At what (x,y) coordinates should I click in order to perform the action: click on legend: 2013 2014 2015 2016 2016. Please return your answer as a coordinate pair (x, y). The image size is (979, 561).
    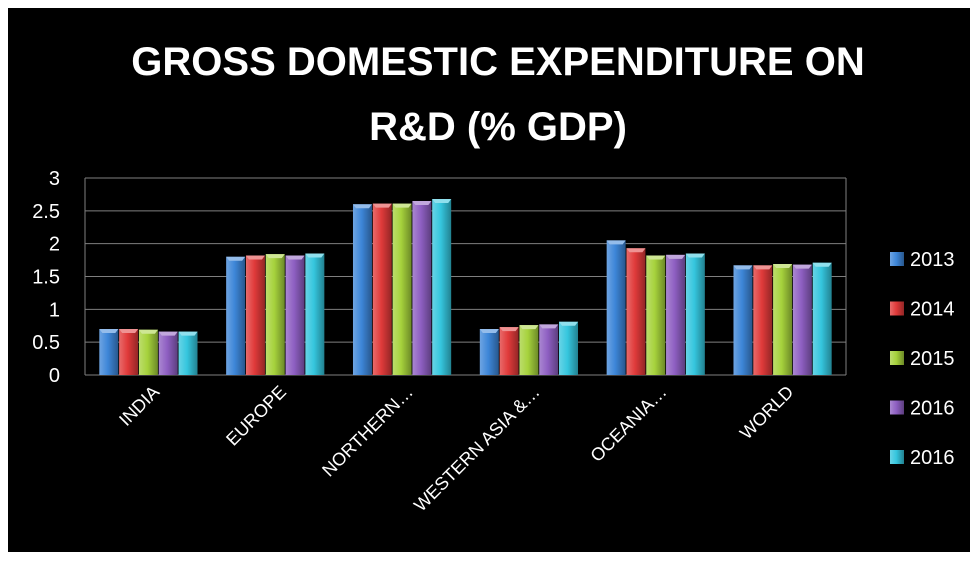
    Looking at the image, I should click on (922, 359).